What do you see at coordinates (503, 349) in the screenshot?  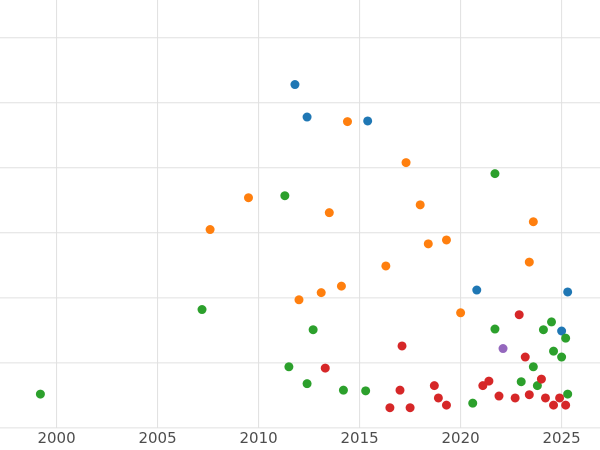 I see `purple-series-data-point` at bounding box center [503, 349].